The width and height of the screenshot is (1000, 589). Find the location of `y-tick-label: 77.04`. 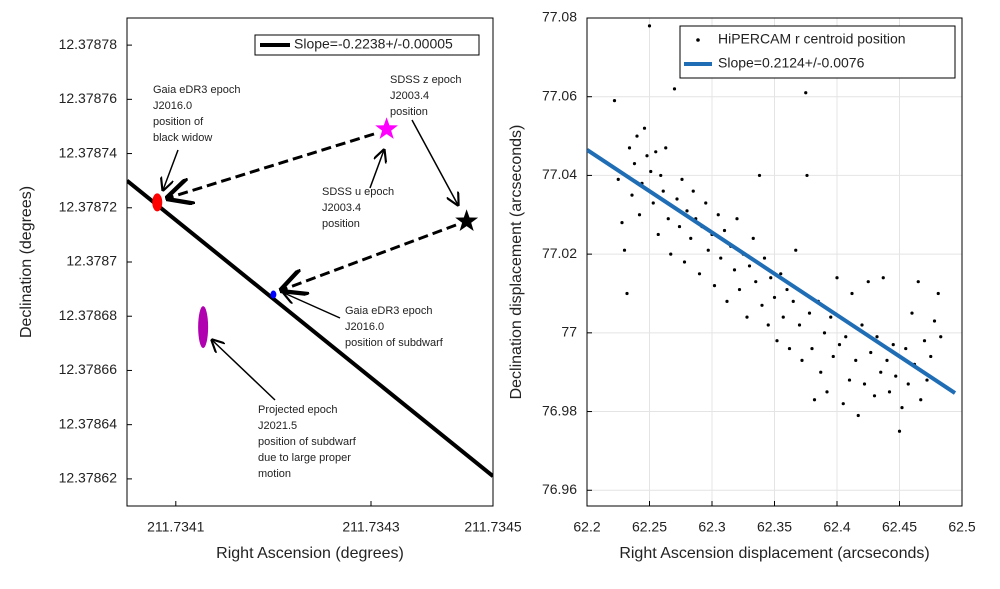

y-tick-label: 77.04 is located at coordinates (559, 174).